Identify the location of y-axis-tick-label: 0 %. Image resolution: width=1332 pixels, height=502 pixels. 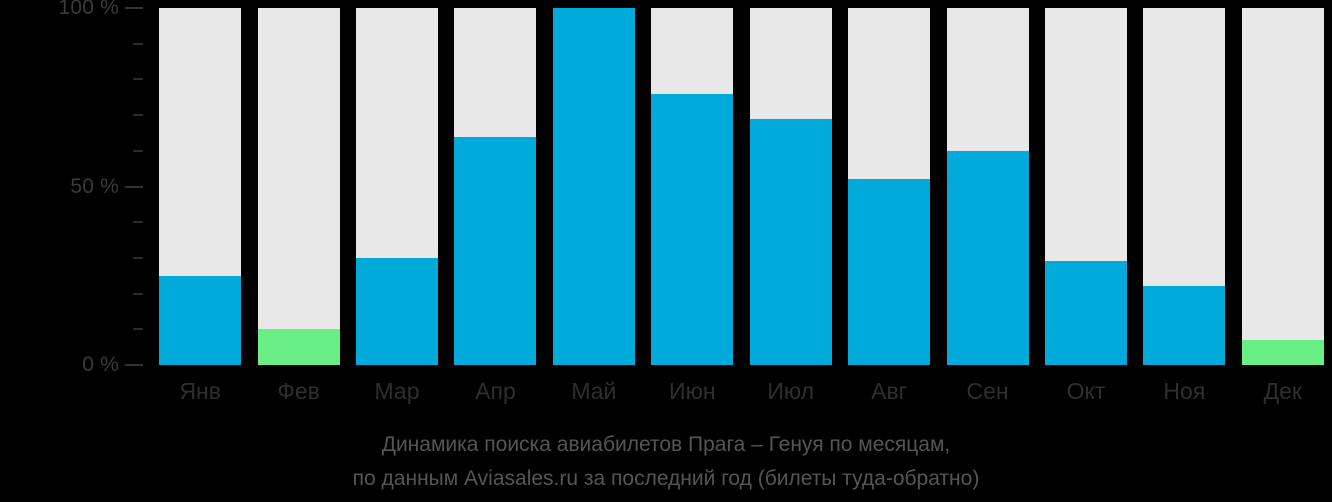
(100, 364).